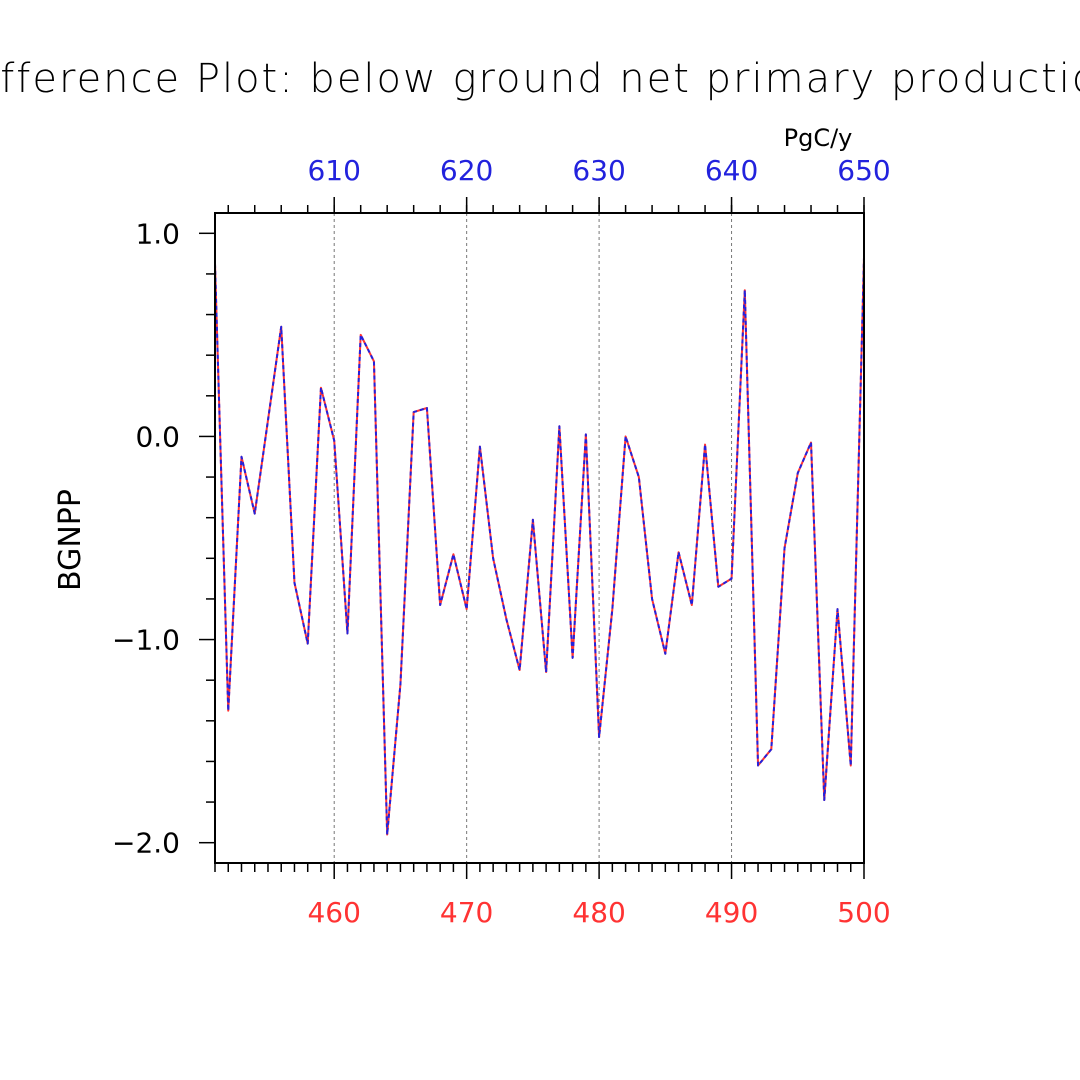 This screenshot has width=1080, height=1080. What do you see at coordinates (333, 170) in the screenshot?
I see `x2-tick-label: 610` at bounding box center [333, 170].